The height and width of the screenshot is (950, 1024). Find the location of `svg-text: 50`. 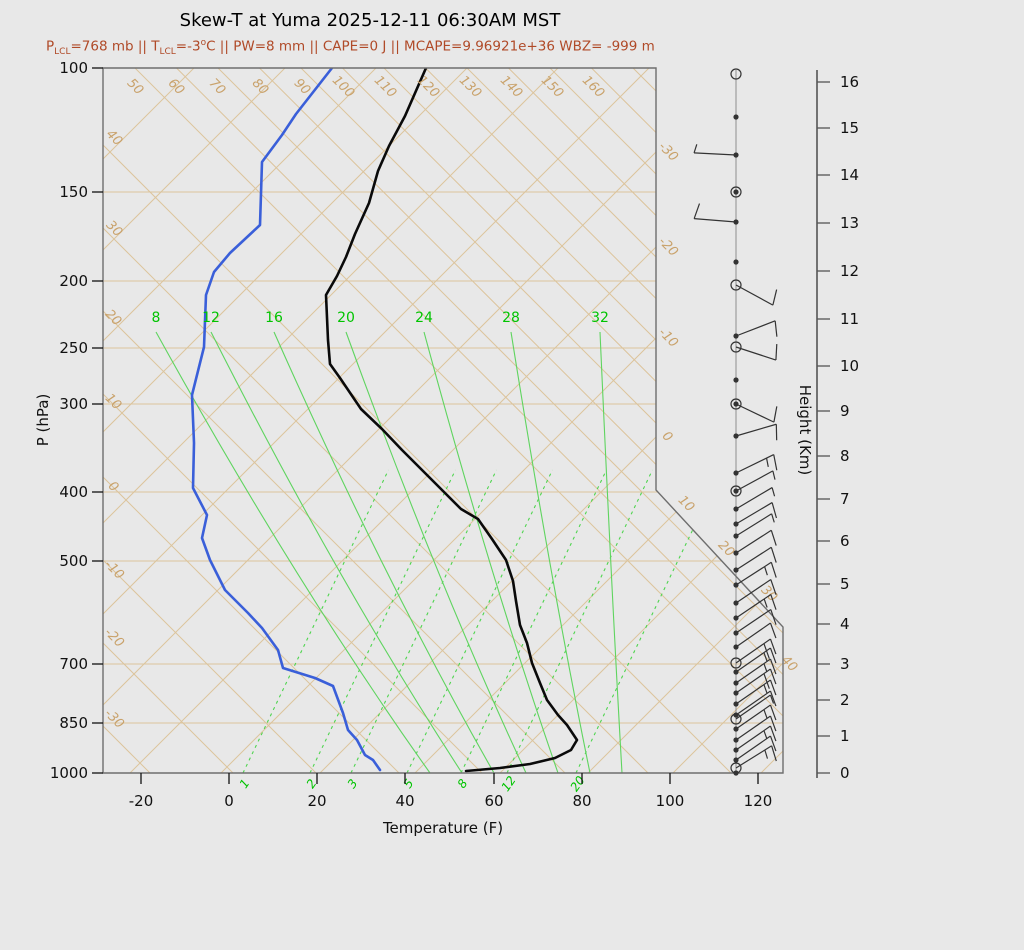

svg-text: 50 is located at coordinates (135, 87).